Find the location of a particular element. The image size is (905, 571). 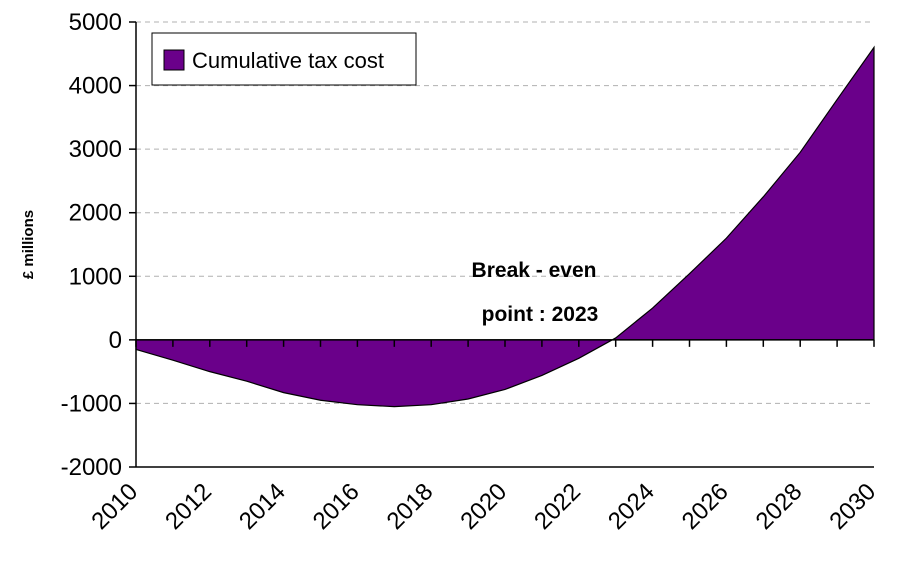

annotation-line-1: Break - even is located at coordinates (534, 270).